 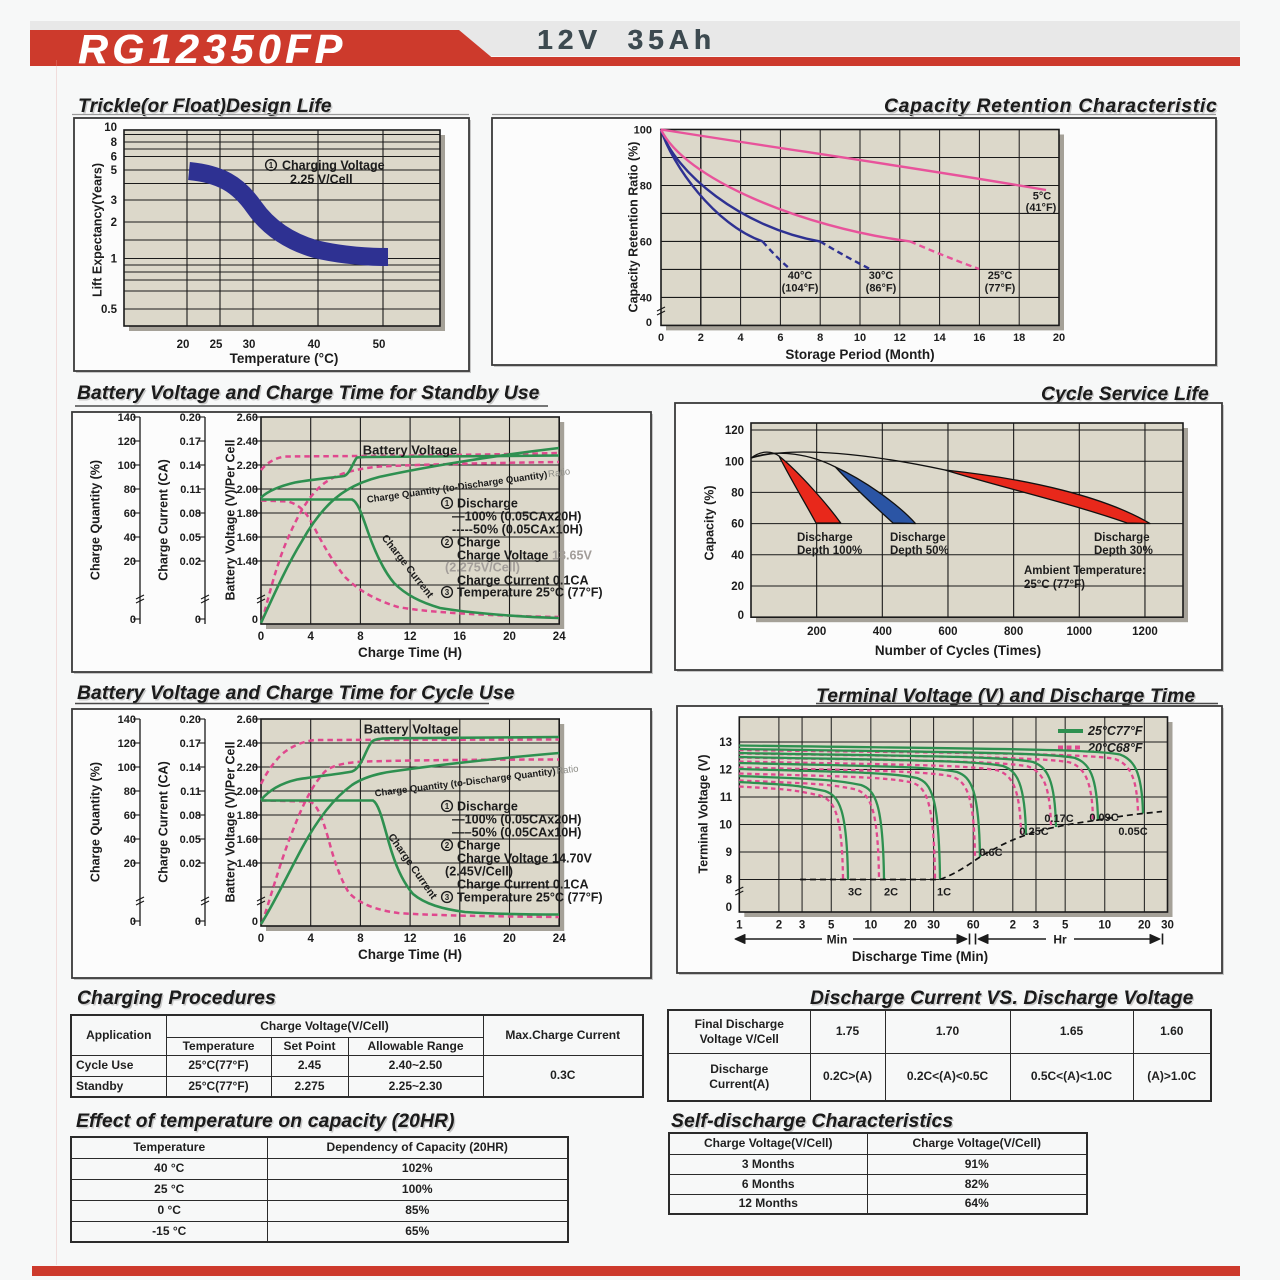 I want to click on svg-text: 800, so click(x=1013, y=632).